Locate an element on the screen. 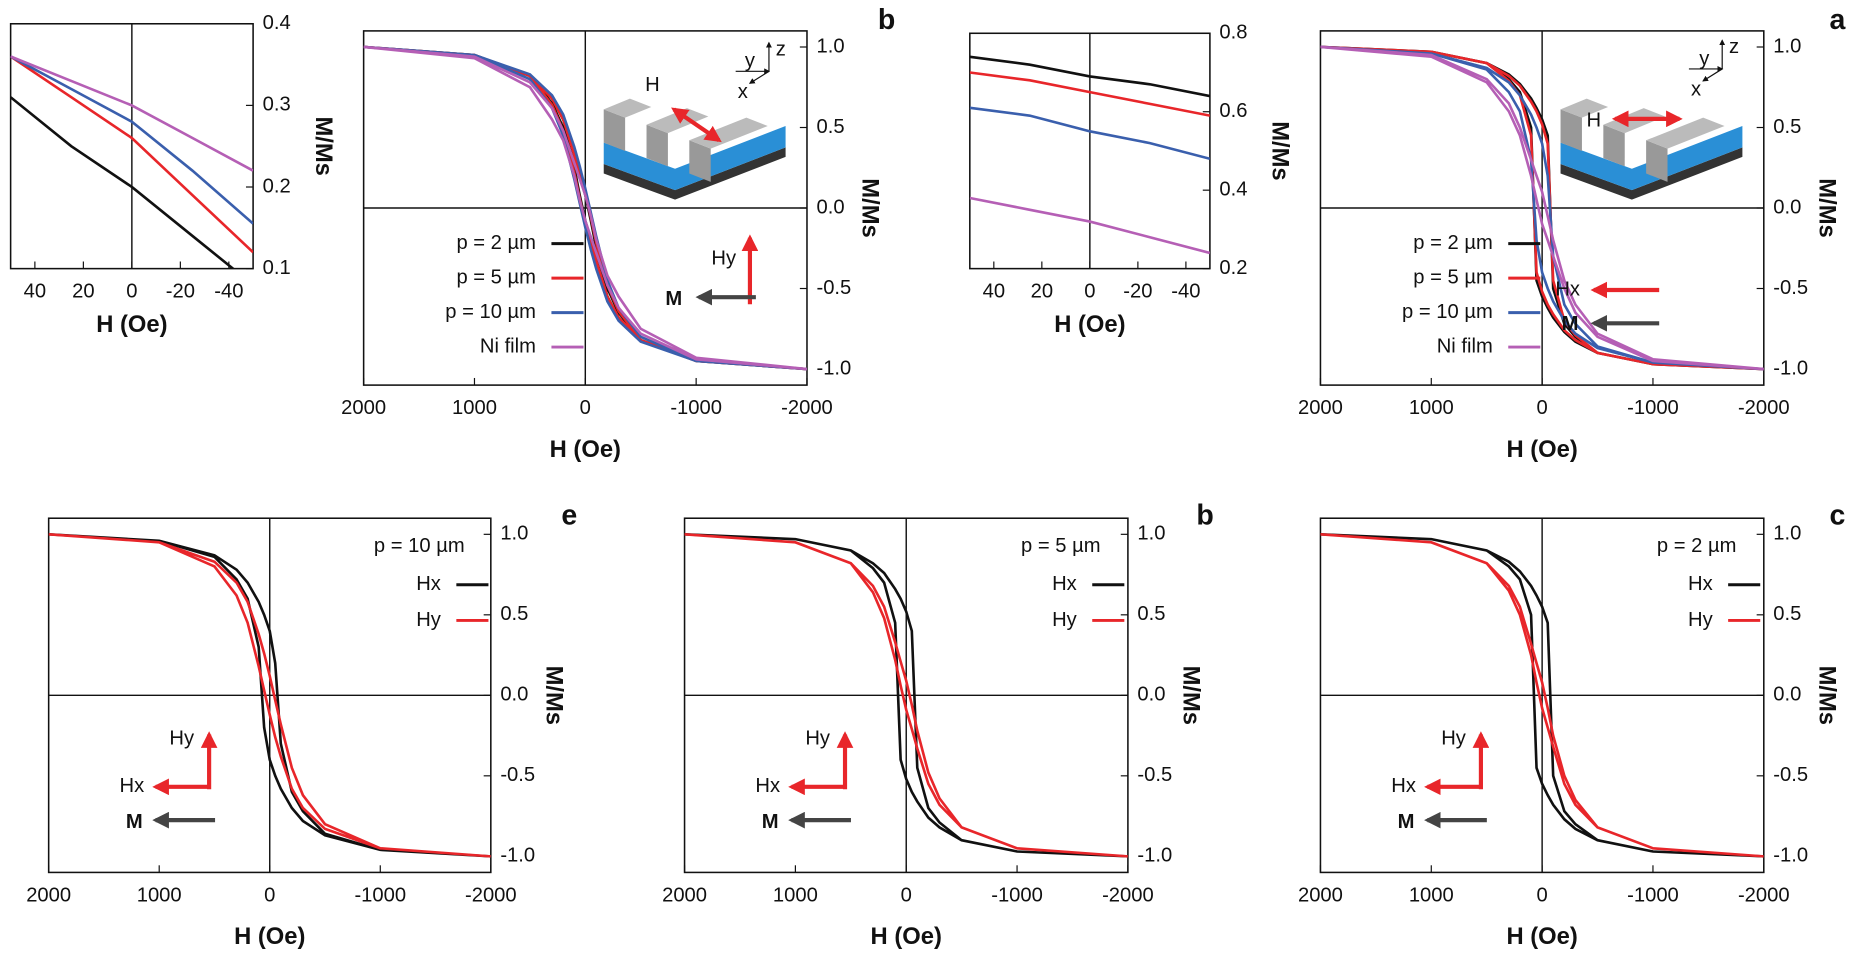 The height and width of the screenshot is (958, 1860). panel: 40 20 0 -20 -40 0.8 0.6 0.4 0.2 H (Oe) M/Ms is located at coordinates (1131, 180).